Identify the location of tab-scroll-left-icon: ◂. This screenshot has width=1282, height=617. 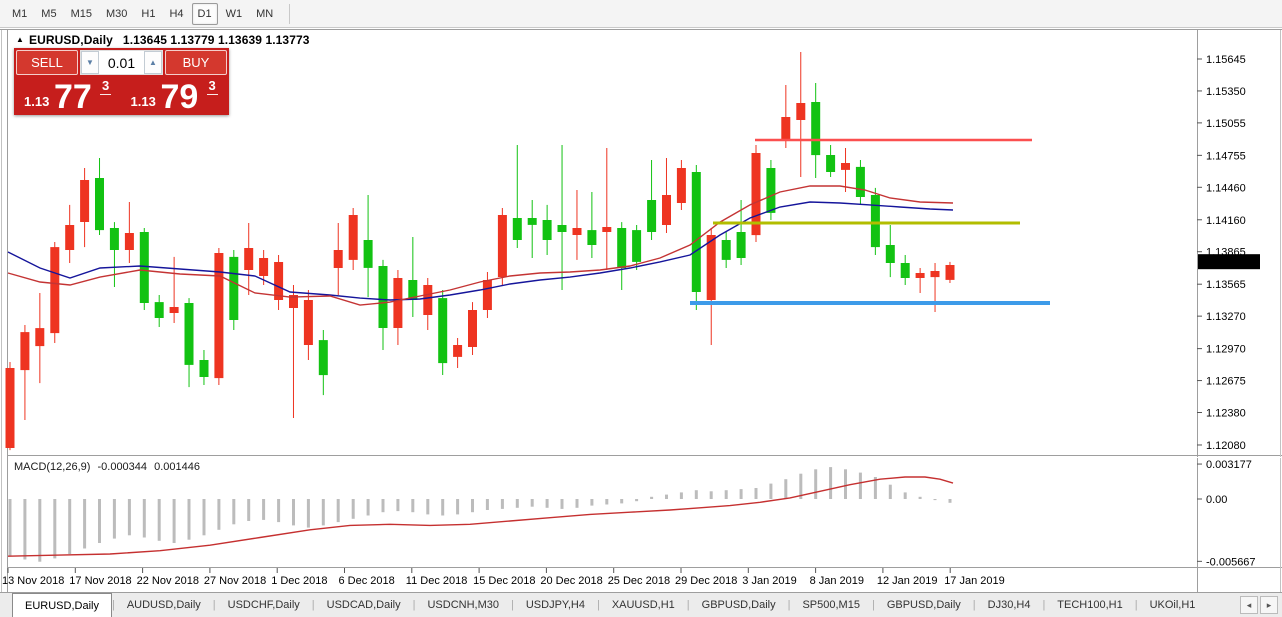
(1249, 605).